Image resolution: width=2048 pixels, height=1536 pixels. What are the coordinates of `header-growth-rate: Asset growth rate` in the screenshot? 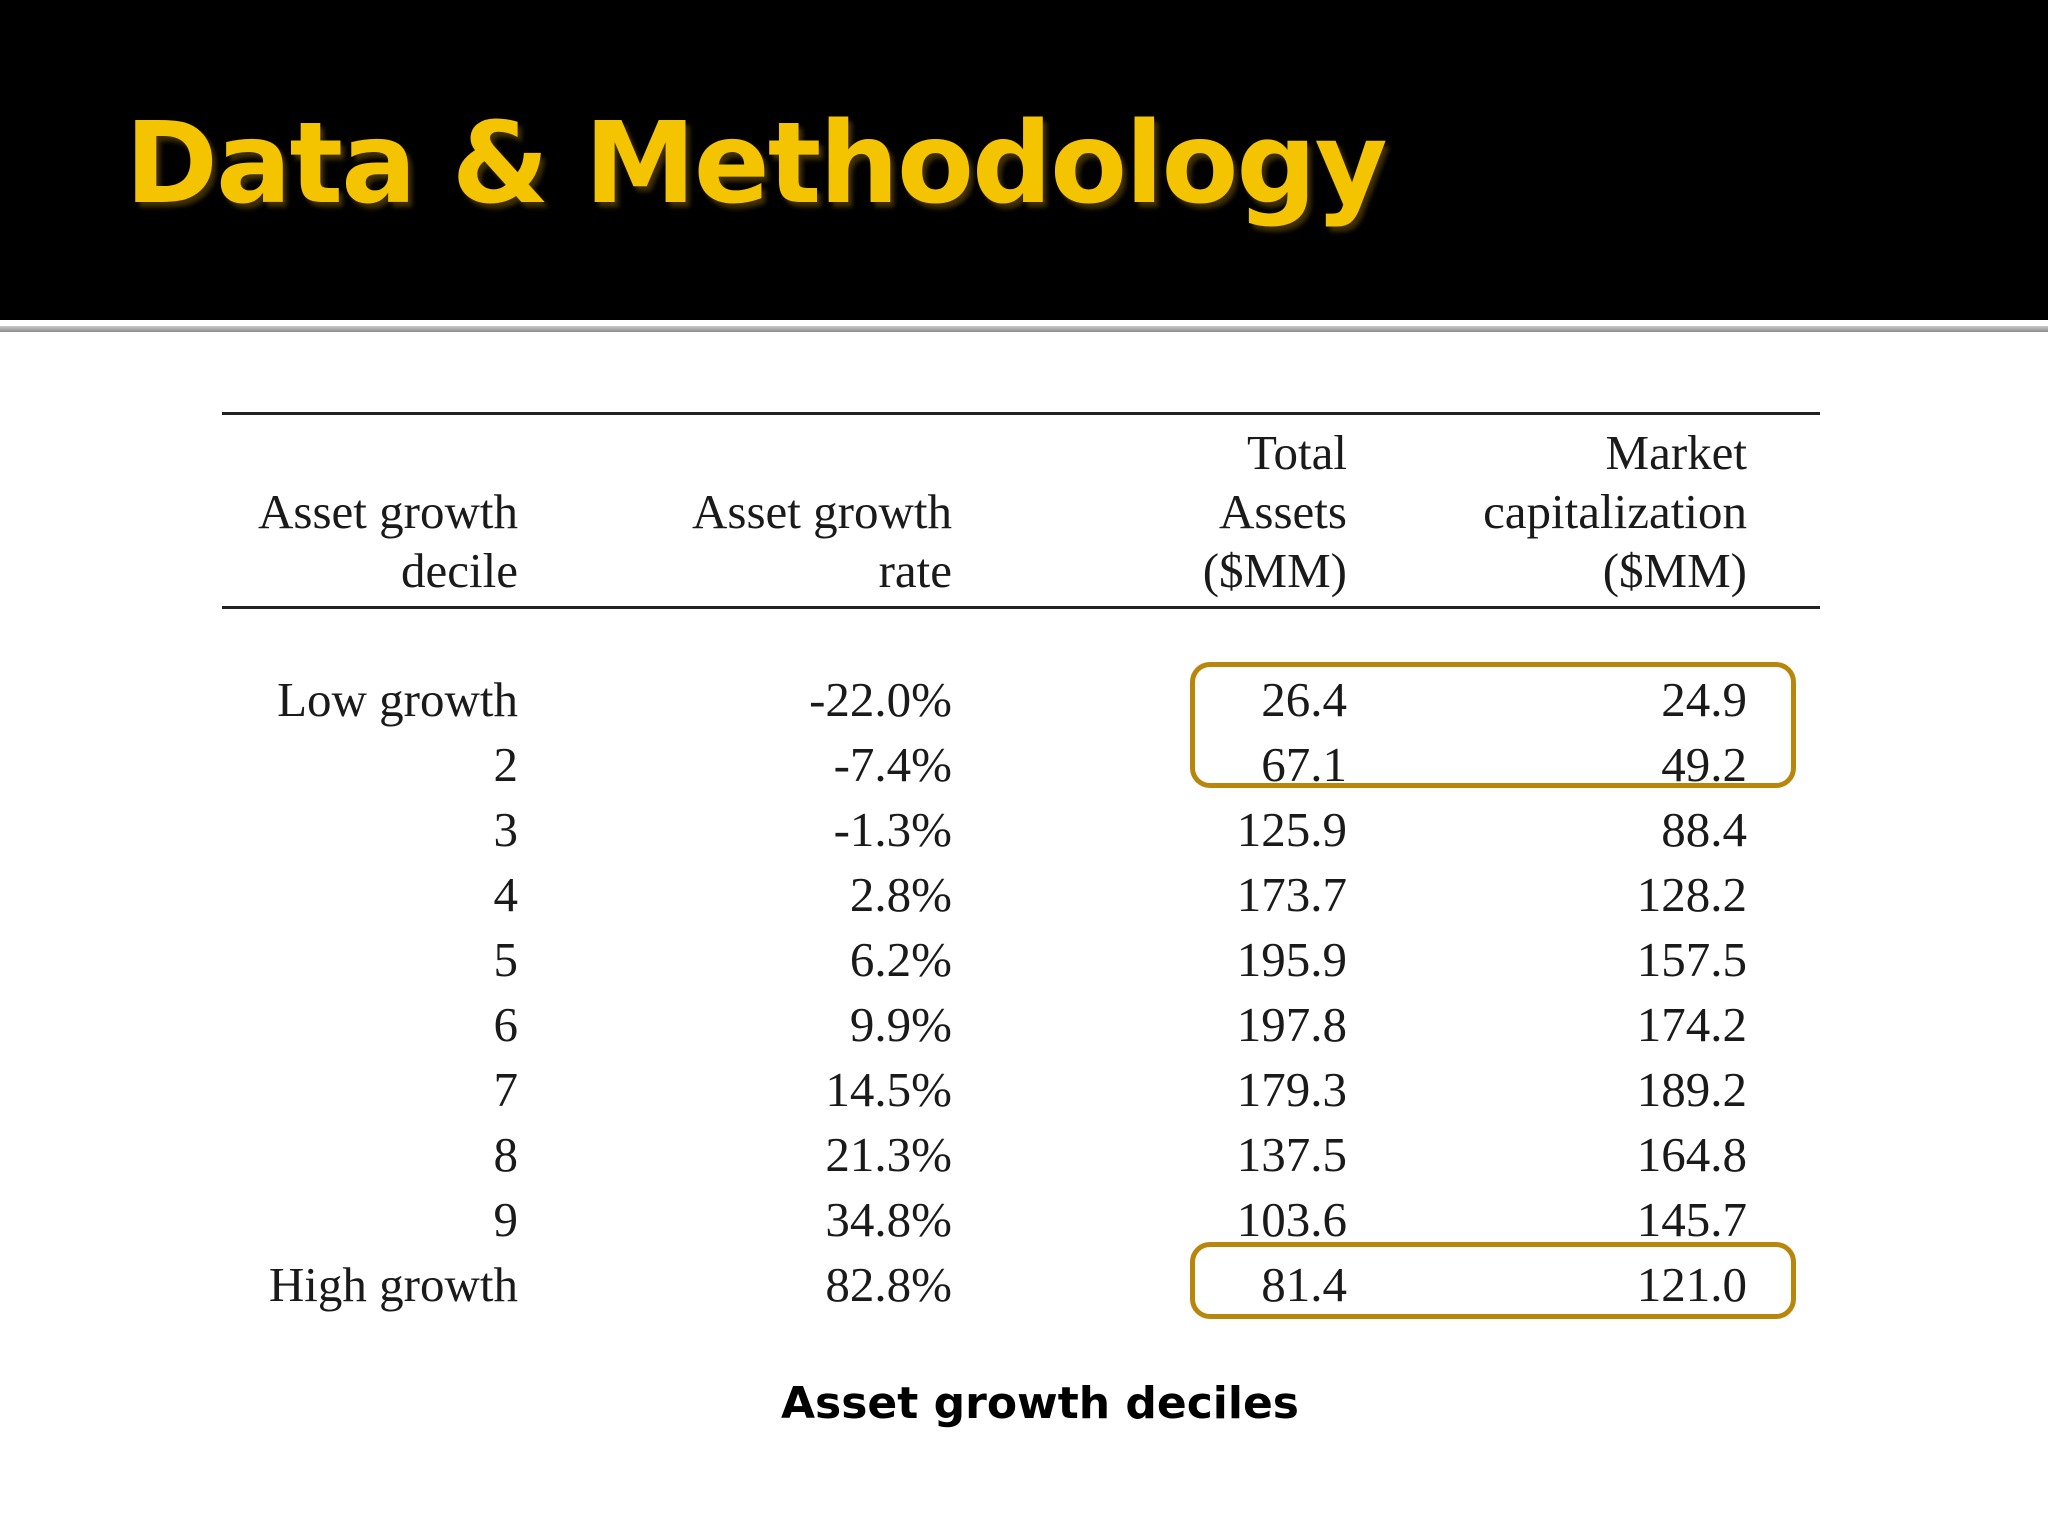 It's located at (822, 541).